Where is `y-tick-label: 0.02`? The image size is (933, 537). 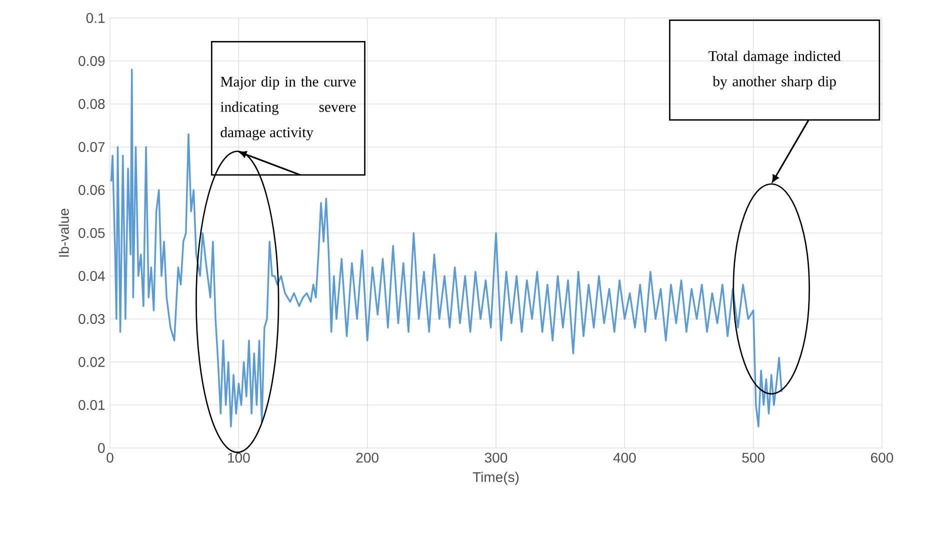 y-tick-label: 0.02 is located at coordinates (91, 362).